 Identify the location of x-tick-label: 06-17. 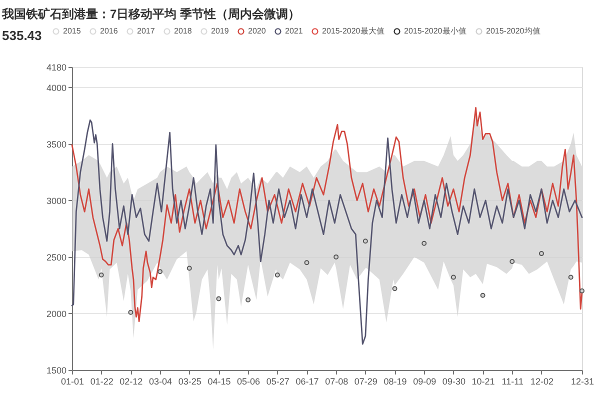
(307, 381).